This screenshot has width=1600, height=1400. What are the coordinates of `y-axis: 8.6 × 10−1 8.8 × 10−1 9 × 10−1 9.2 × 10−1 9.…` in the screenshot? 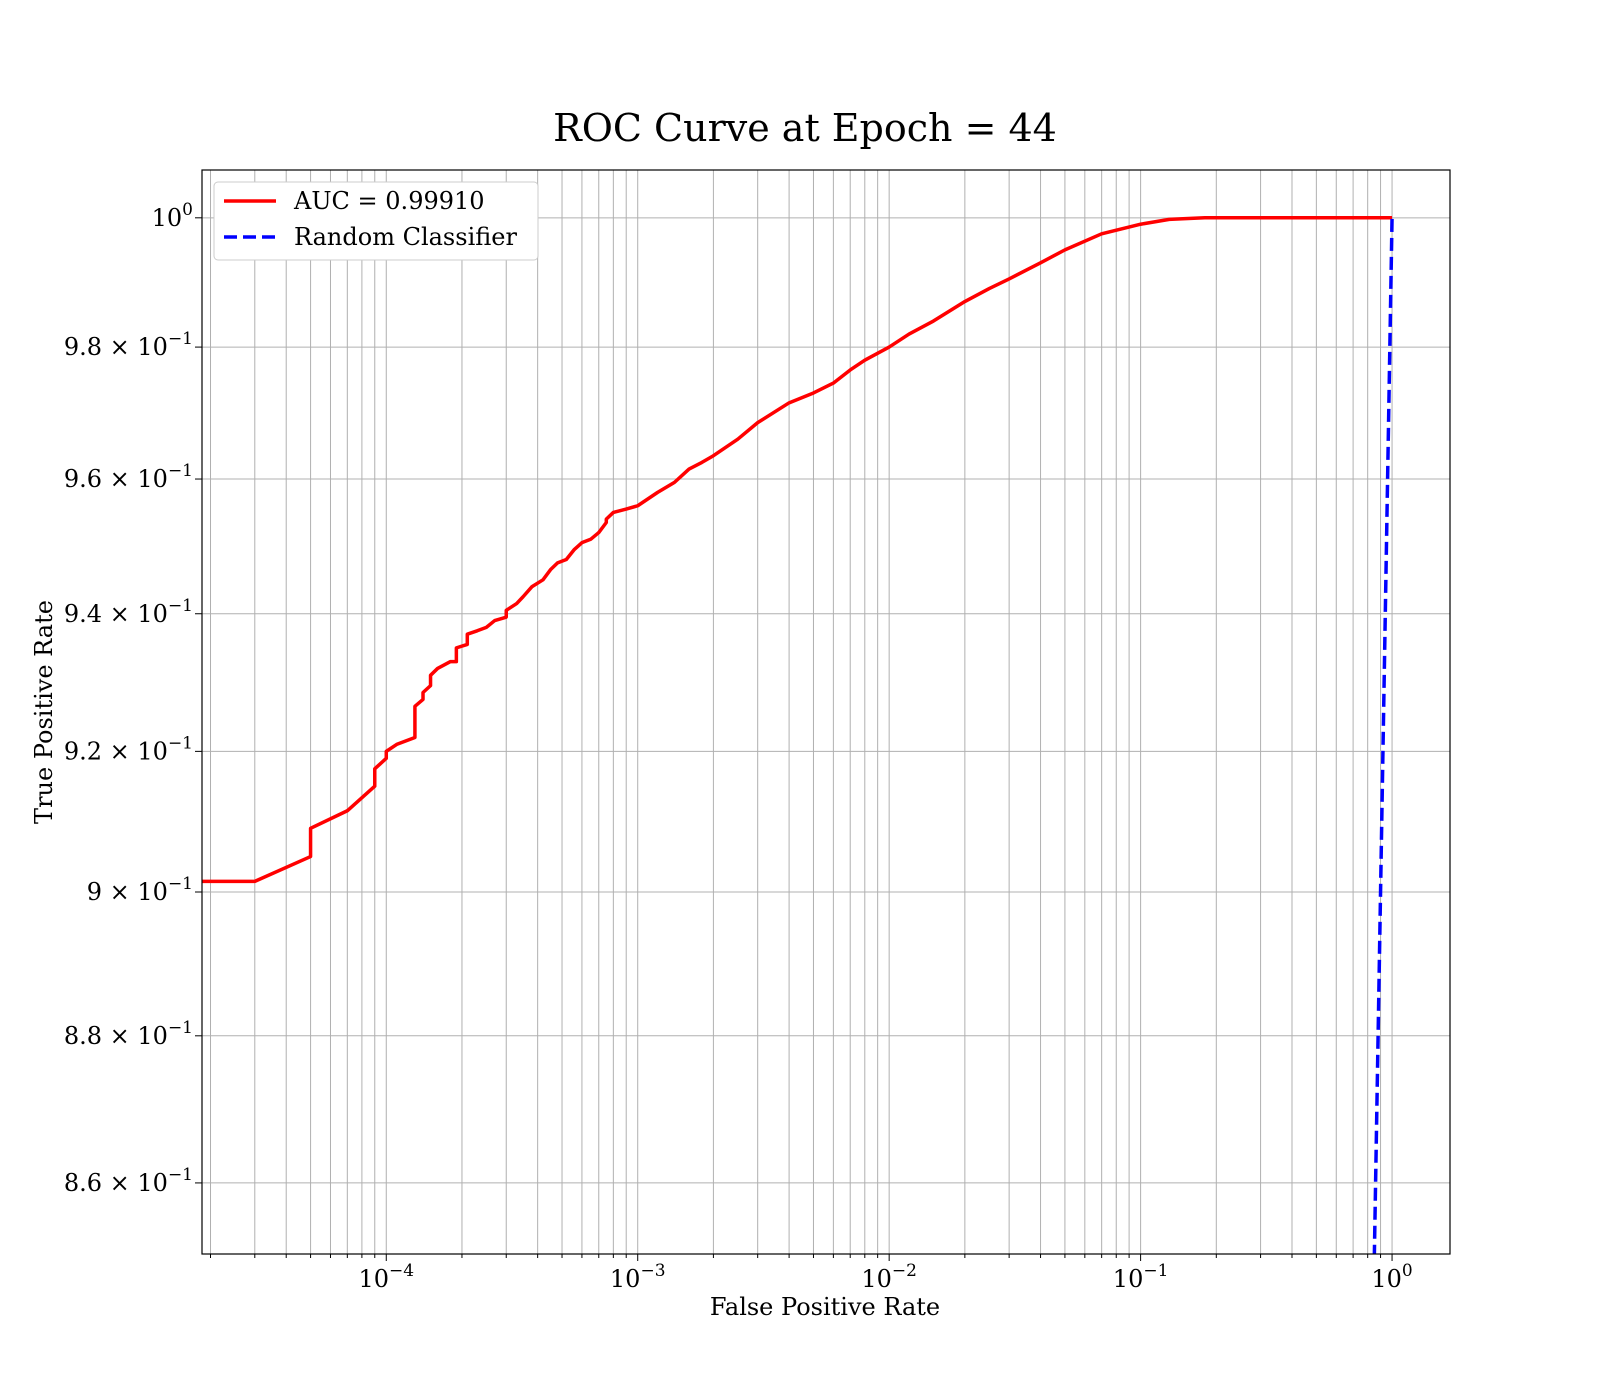 It's located at (133, 698).